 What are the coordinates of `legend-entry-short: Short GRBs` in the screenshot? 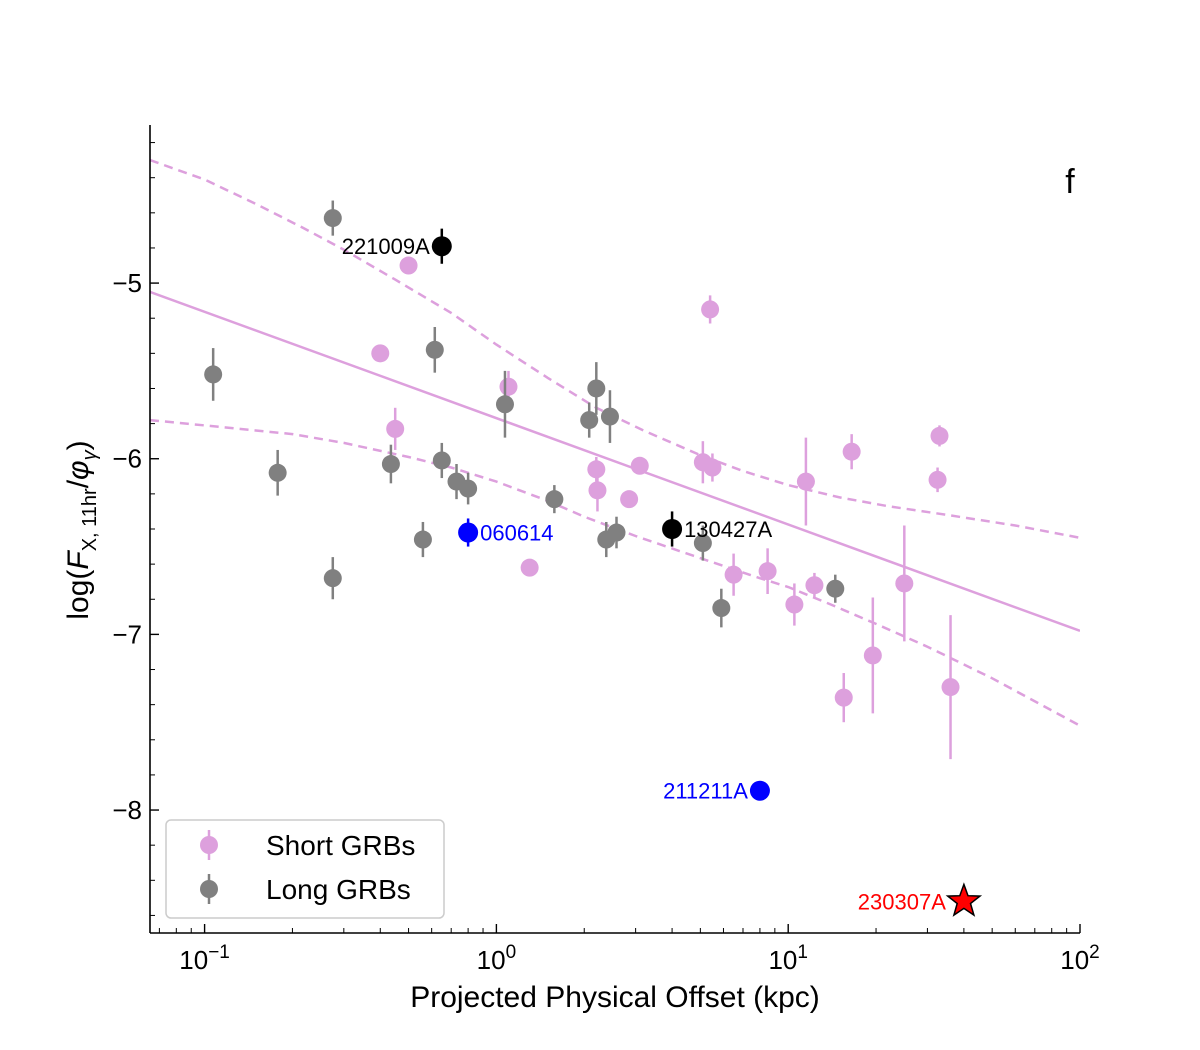 It's located at (307, 845).